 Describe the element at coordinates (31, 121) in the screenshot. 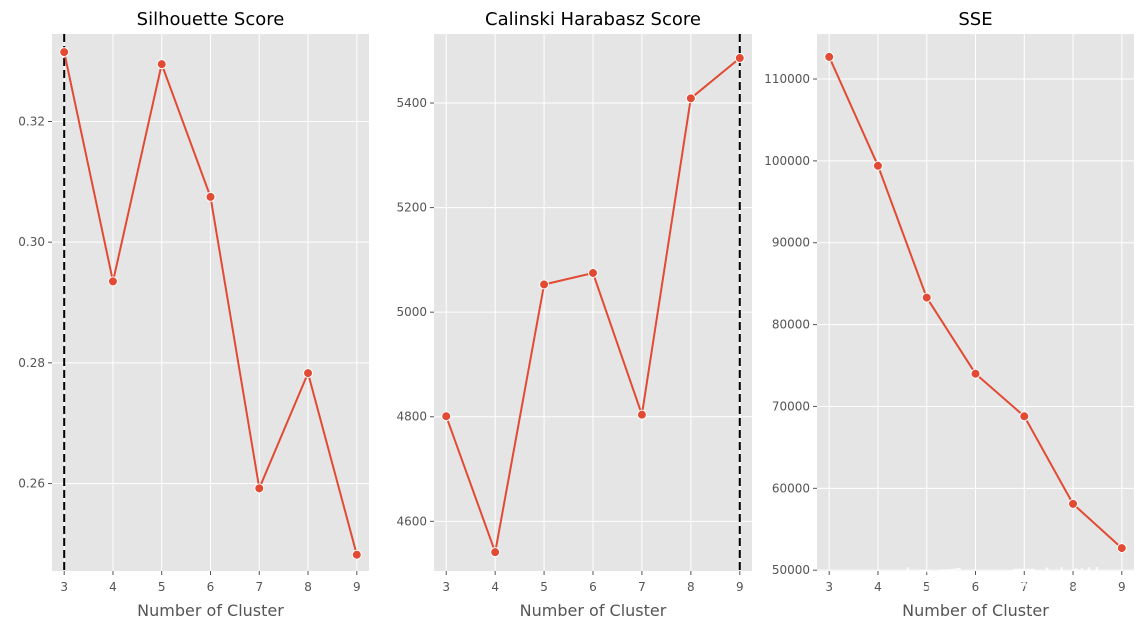

I see `y-tick-label: 0.32` at that location.